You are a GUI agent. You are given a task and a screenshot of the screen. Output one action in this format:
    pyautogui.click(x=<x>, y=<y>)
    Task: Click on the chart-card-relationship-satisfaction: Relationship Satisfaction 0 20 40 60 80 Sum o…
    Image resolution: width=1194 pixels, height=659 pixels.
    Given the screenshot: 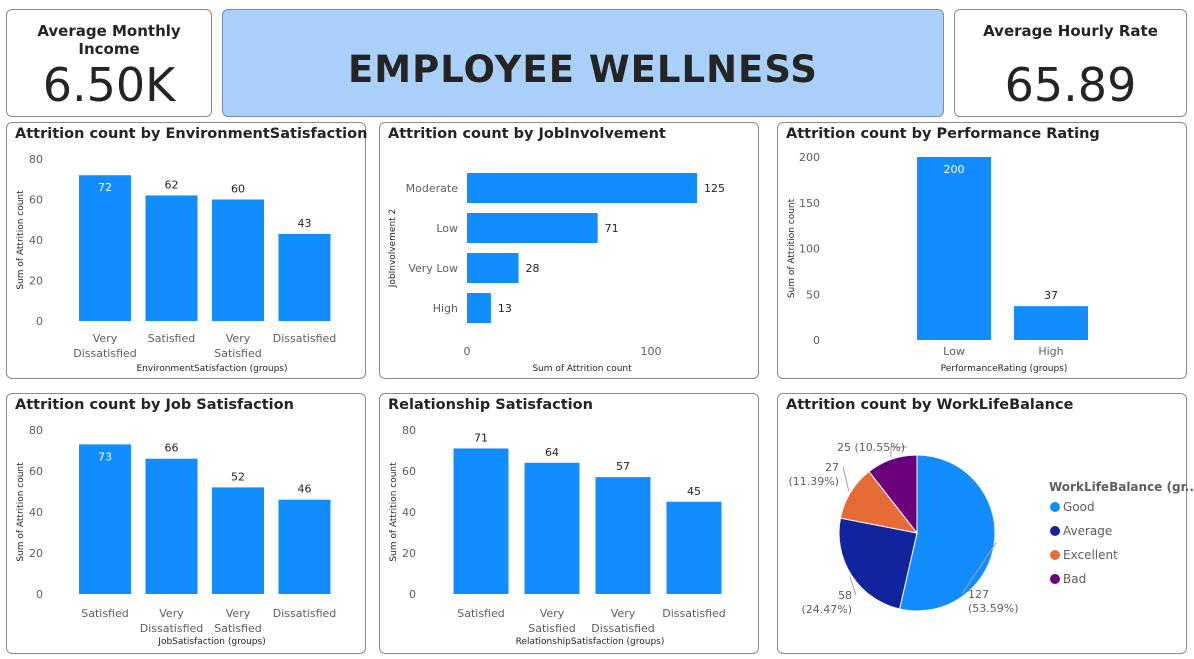 What is the action you would take?
    pyautogui.click(x=569, y=523)
    